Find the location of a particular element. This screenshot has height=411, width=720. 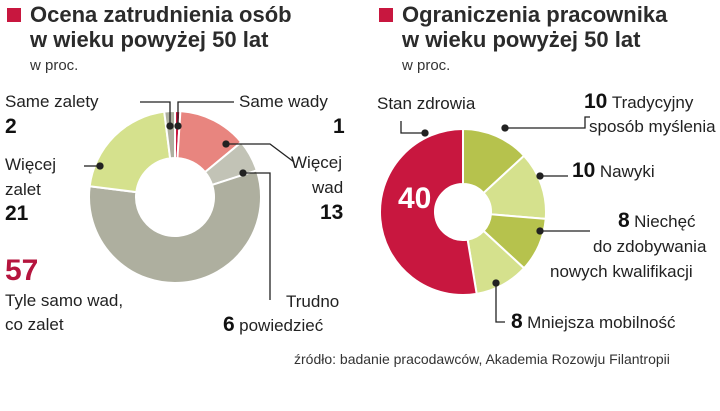

mobilnosc-row: 8 Mniejsza mobilność is located at coordinates (593, 322).